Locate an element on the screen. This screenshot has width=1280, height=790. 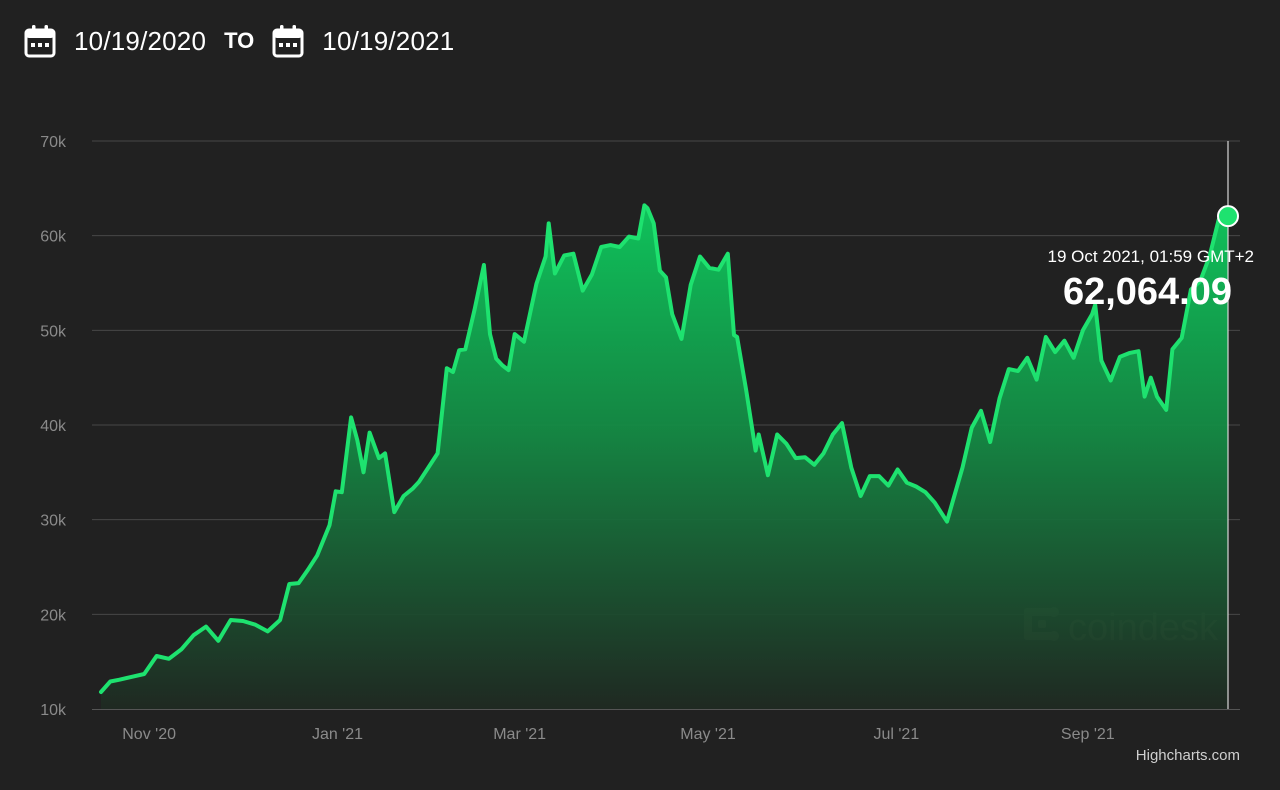
y-tick-label: 10k is located at coordinates (53, 710).